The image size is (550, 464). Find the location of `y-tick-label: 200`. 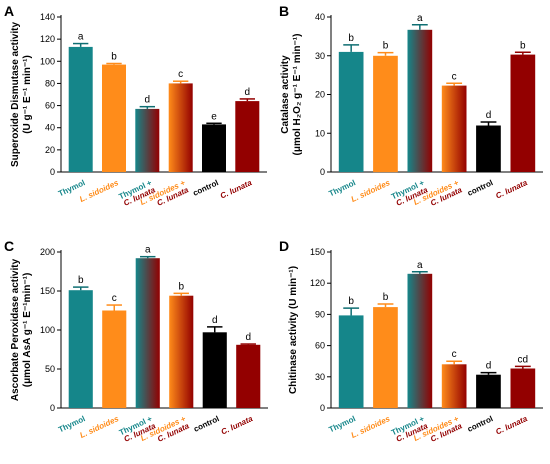

y-tick-label: 200 is located at coordinates (47, 252).